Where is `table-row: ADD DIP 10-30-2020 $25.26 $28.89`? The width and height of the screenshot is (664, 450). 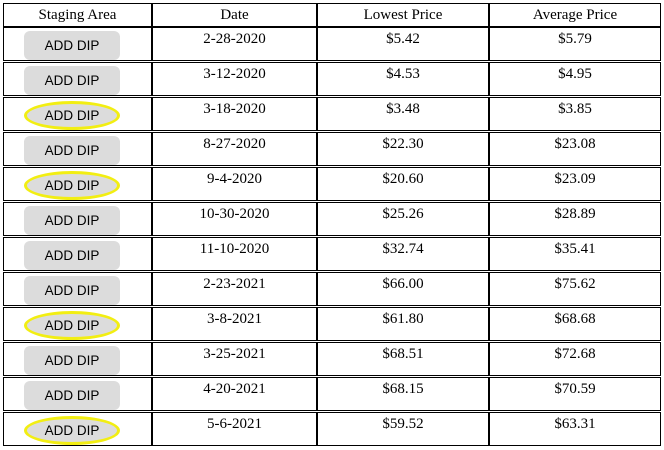 table-row: ADD DIP 10-30-2020 $25.26 $28.89 is located at coordinates (332, 219).